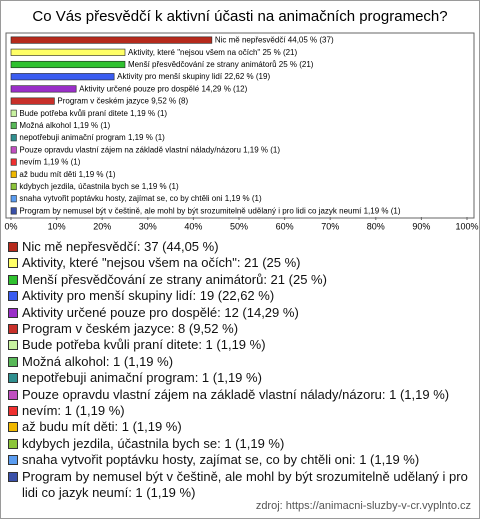 The height and width of the screenshot is (519, 480). What do you see at coordinates (250, 40) in the screenshot?
I see `bar-category: Nic mě nepřesvědčí` at bounding box center [250, 40].